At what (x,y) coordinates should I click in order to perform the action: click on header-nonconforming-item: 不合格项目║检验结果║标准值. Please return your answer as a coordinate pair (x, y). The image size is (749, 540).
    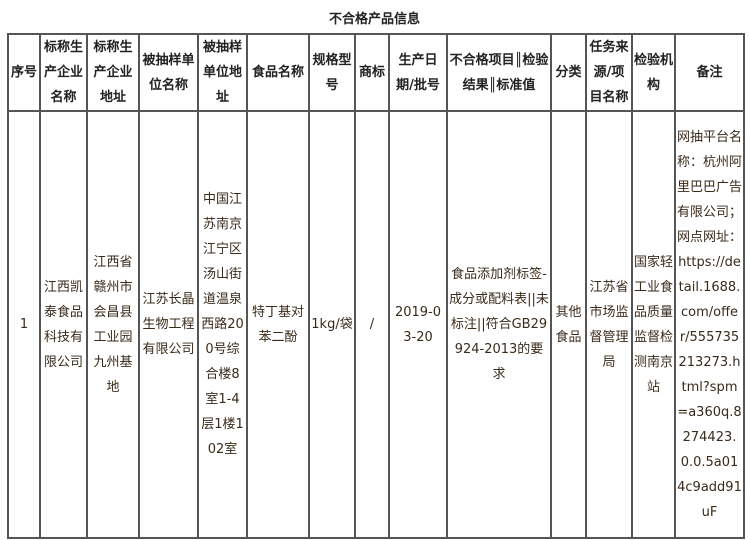
    Looking at the image, I should click on (499, 72).